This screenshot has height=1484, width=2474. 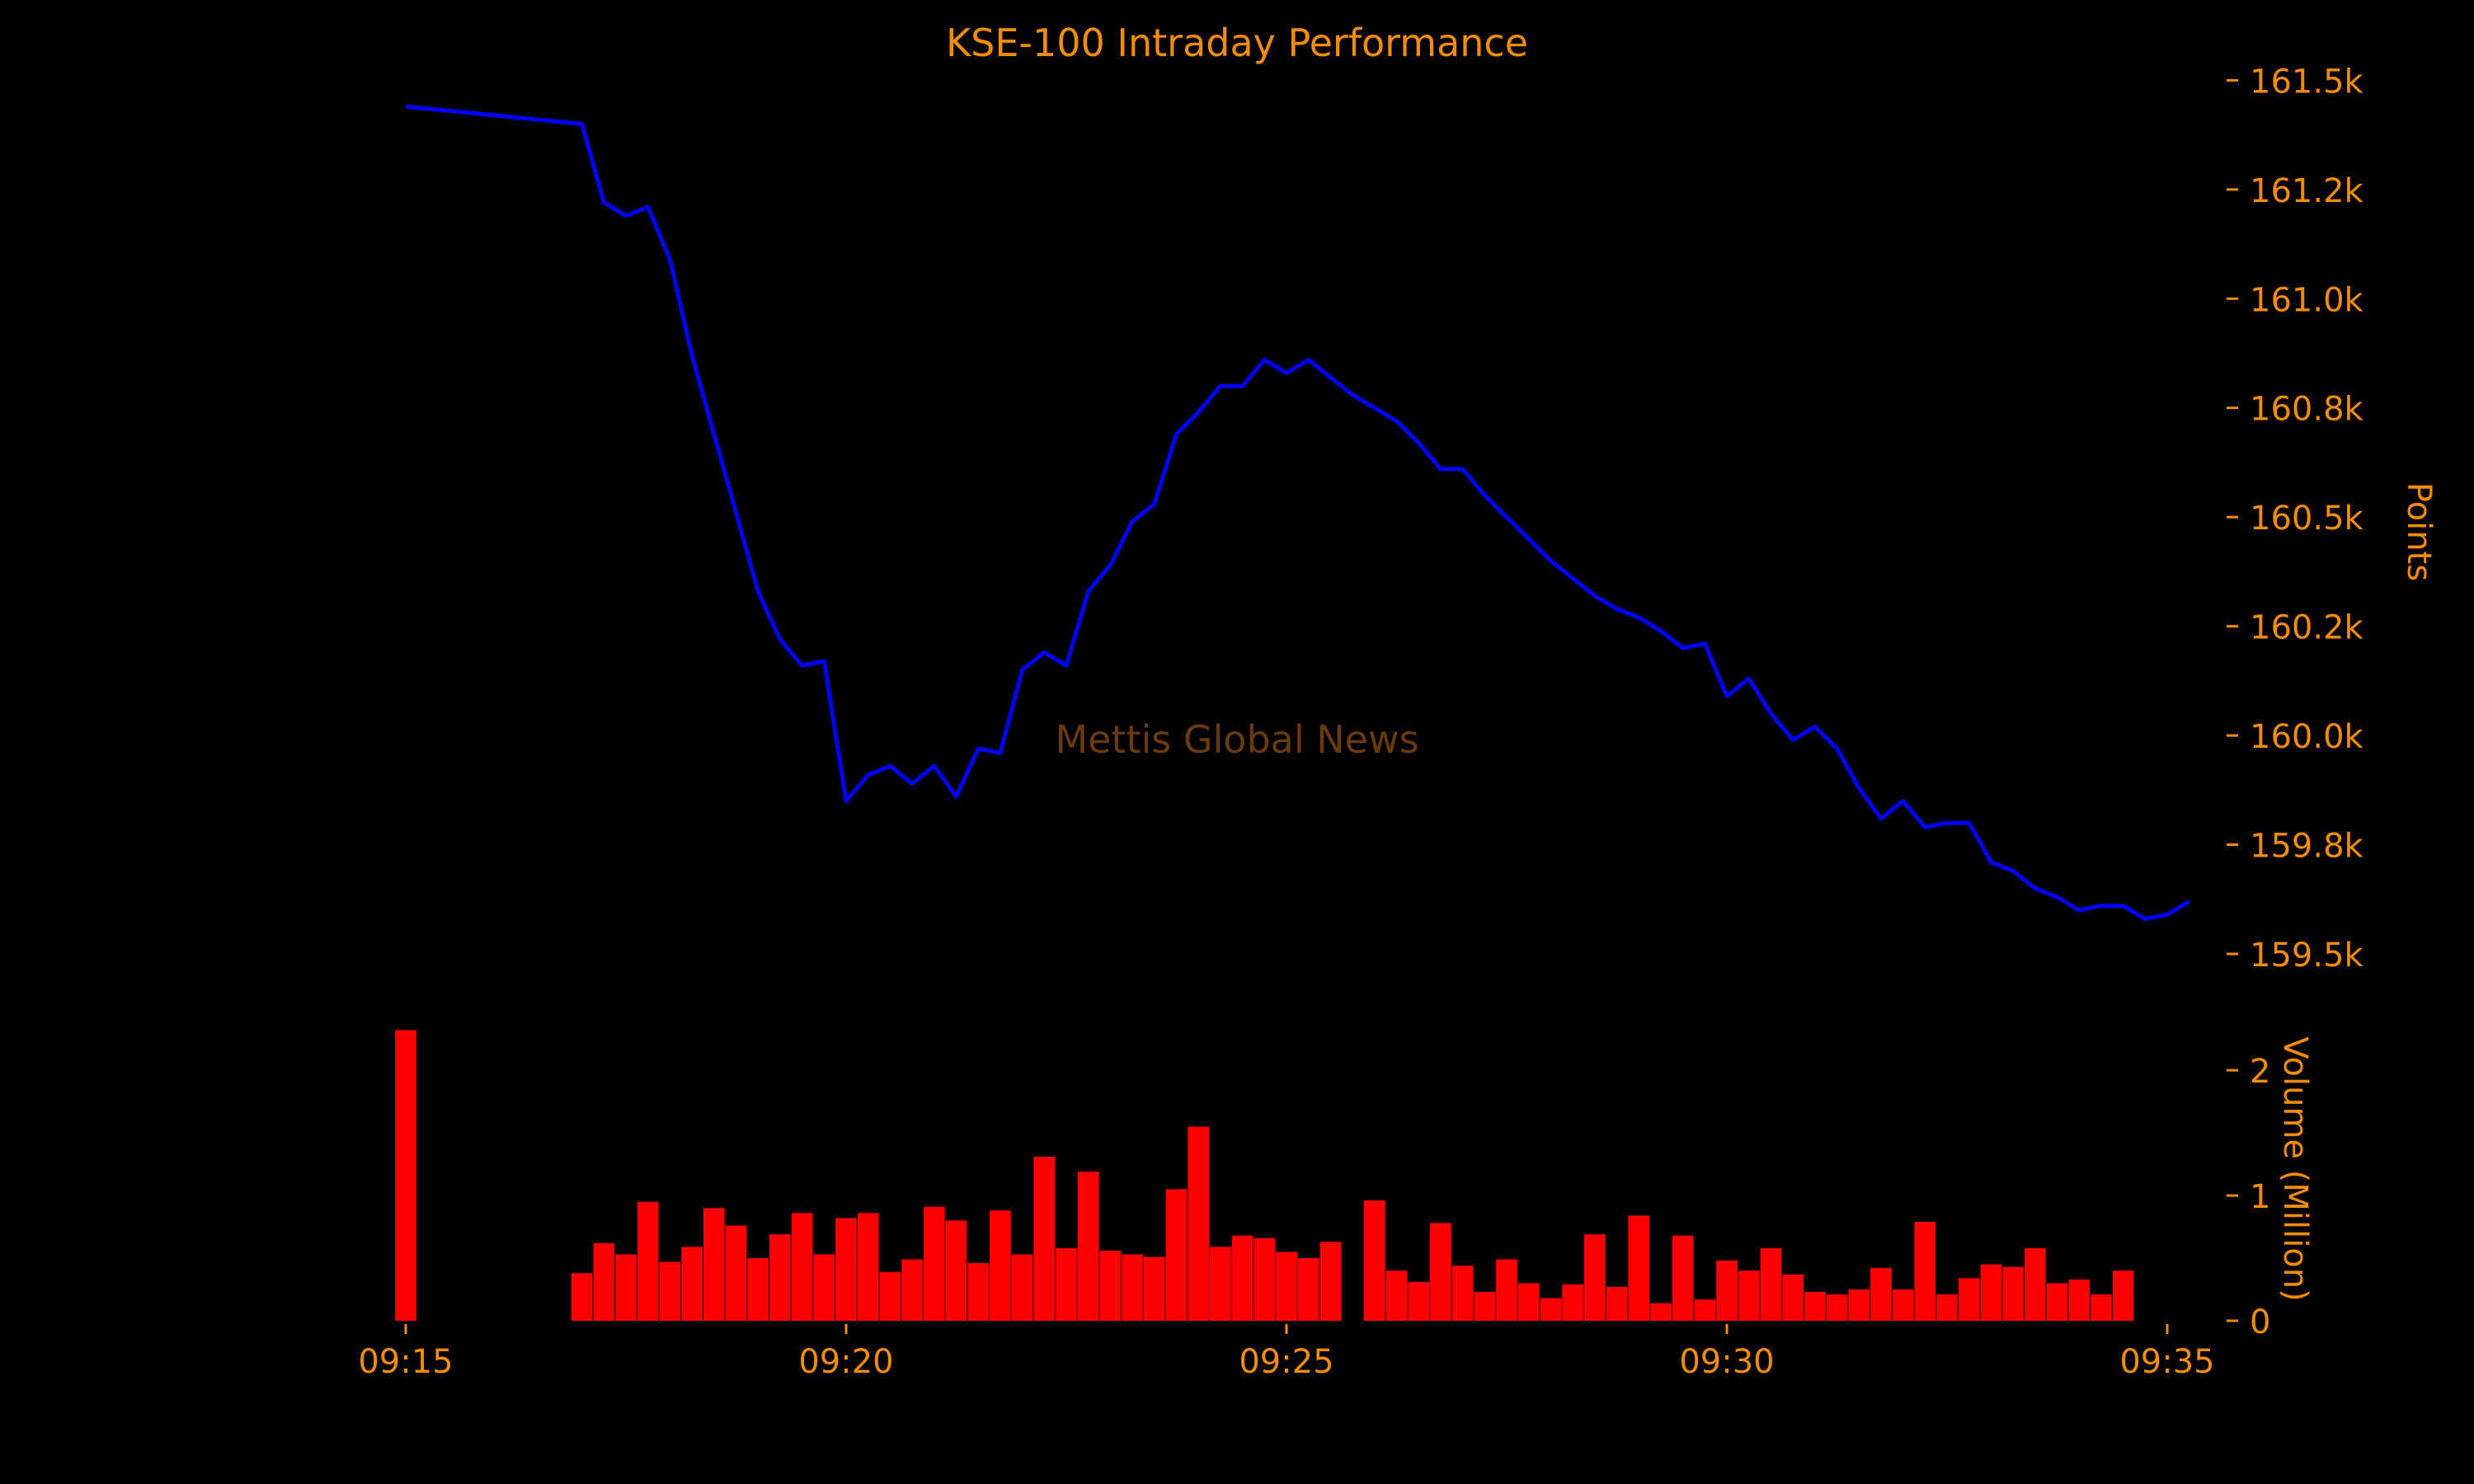 I want to click on time-tick-label: 09:15, so click(x=405, y=1362).